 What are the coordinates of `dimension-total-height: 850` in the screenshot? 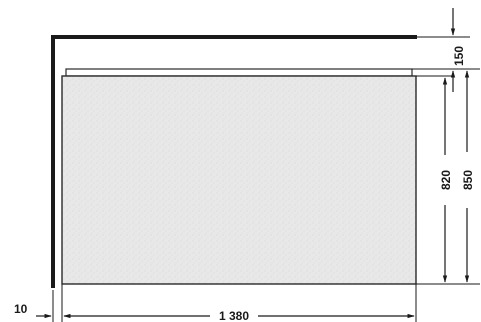 It's located at (446, 176).